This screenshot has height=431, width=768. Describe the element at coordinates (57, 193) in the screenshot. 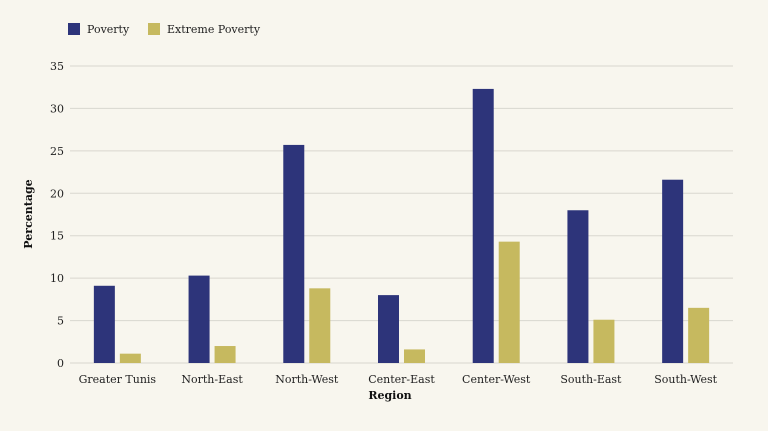

I see `y-tick-label: 20` at that location.